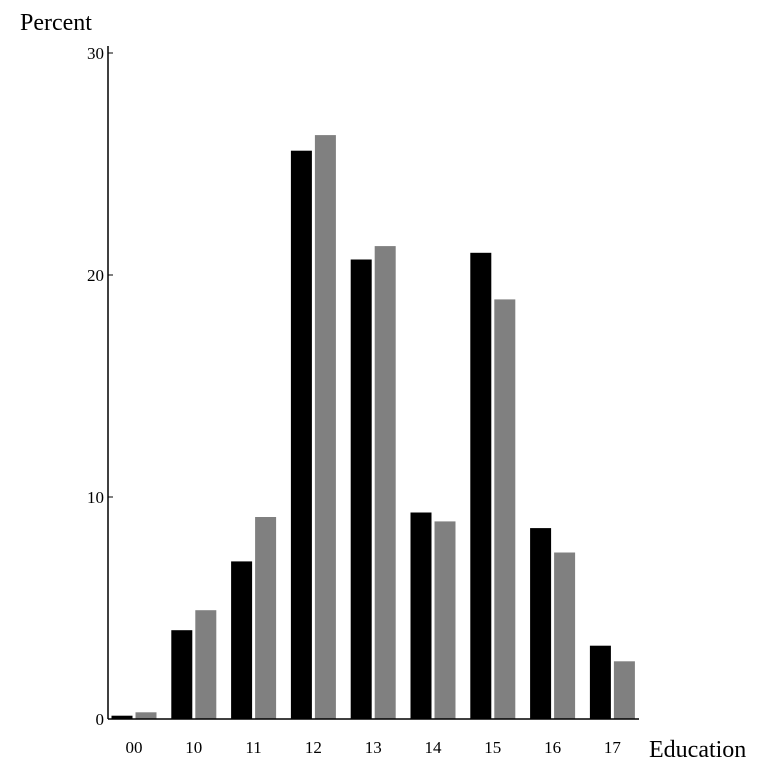 Image resolution: width=781 pixels, height=766 pixels. I want to click on y-tick-label-10: 10, so click(95, 497).